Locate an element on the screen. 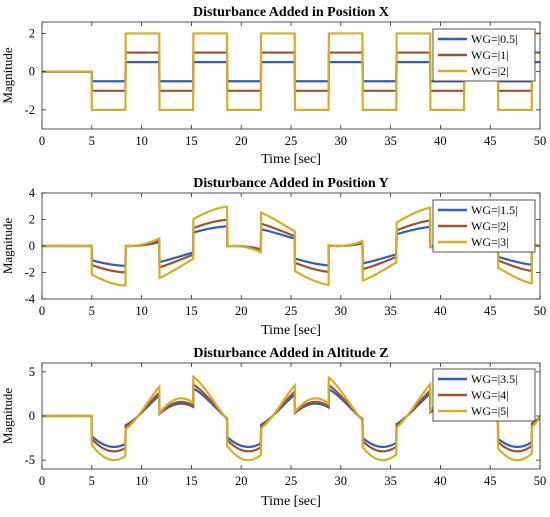 Image resolution: width=550 pixels, height=517 pixels. y-tick-label: 4 is located at coordinates (32, 193).